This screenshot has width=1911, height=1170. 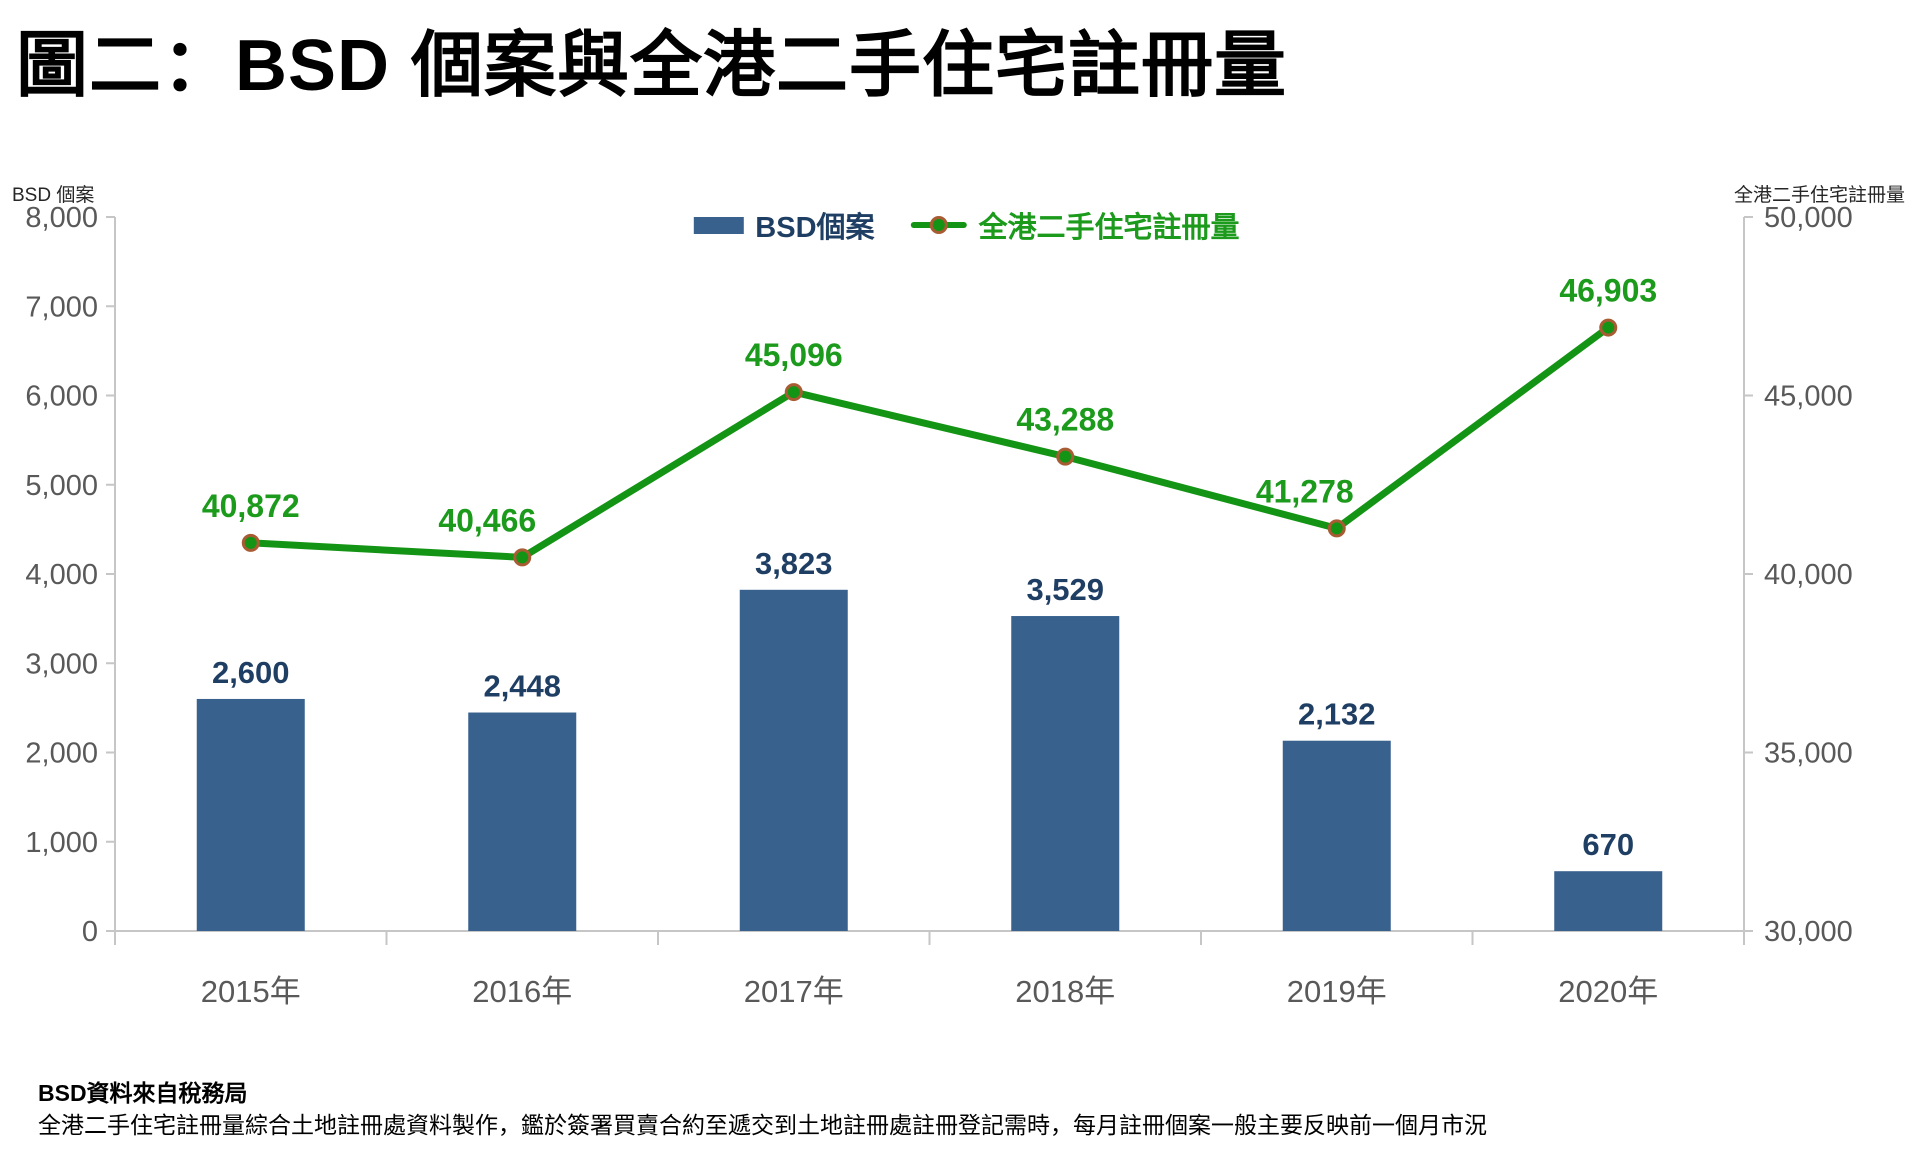 What do you see at coordinates (251, 506) in the screenshot?
I see `line-value-label: 40,872` at bounding box center [251, 506].